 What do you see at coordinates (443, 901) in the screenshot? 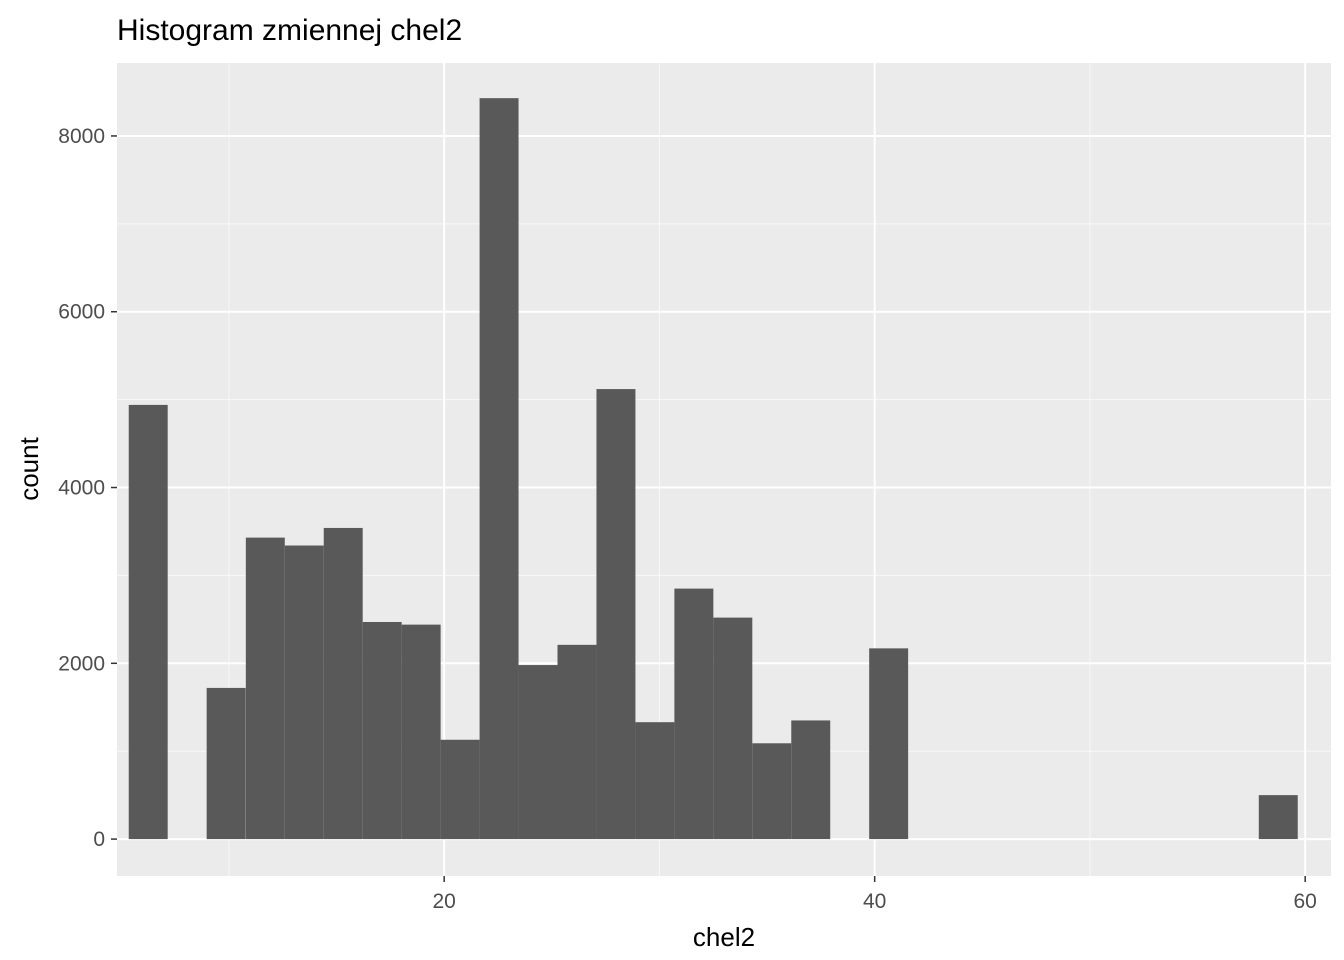
I see `x-tick-label: 20` at bounding box center [443, 901].